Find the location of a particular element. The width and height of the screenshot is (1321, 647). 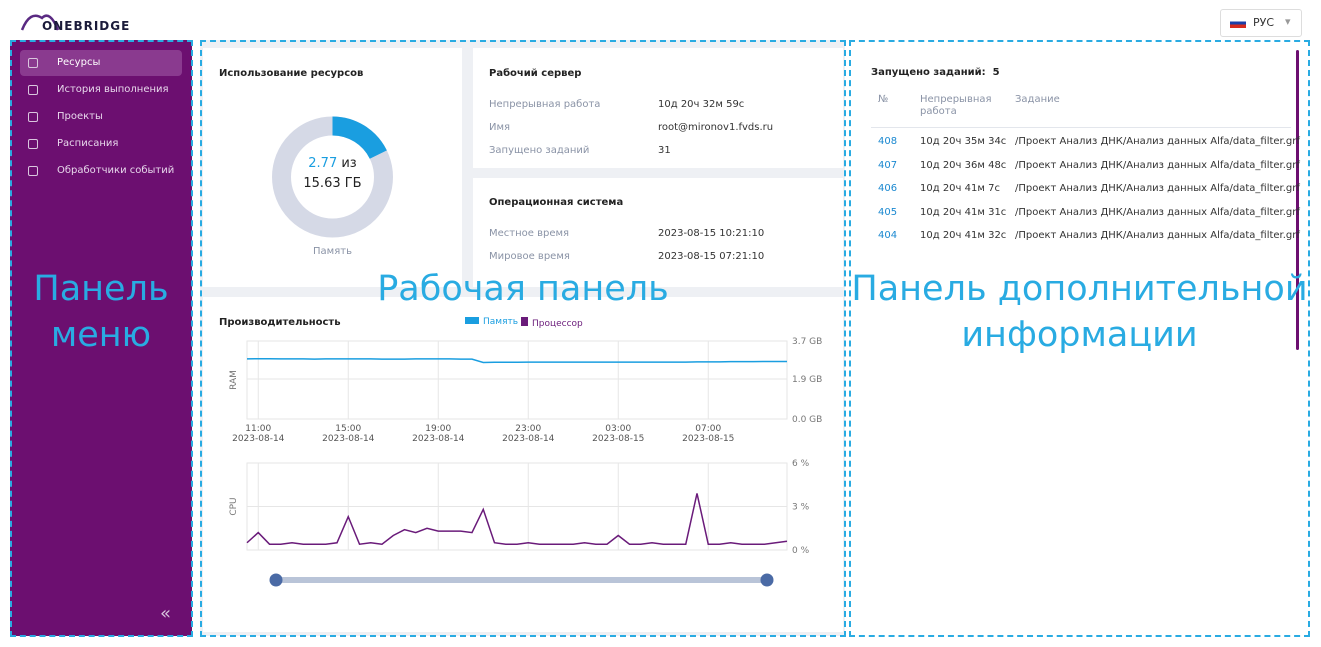

info-value: 2023-08-15 10:21:10 is located at coordinates (711, 233).